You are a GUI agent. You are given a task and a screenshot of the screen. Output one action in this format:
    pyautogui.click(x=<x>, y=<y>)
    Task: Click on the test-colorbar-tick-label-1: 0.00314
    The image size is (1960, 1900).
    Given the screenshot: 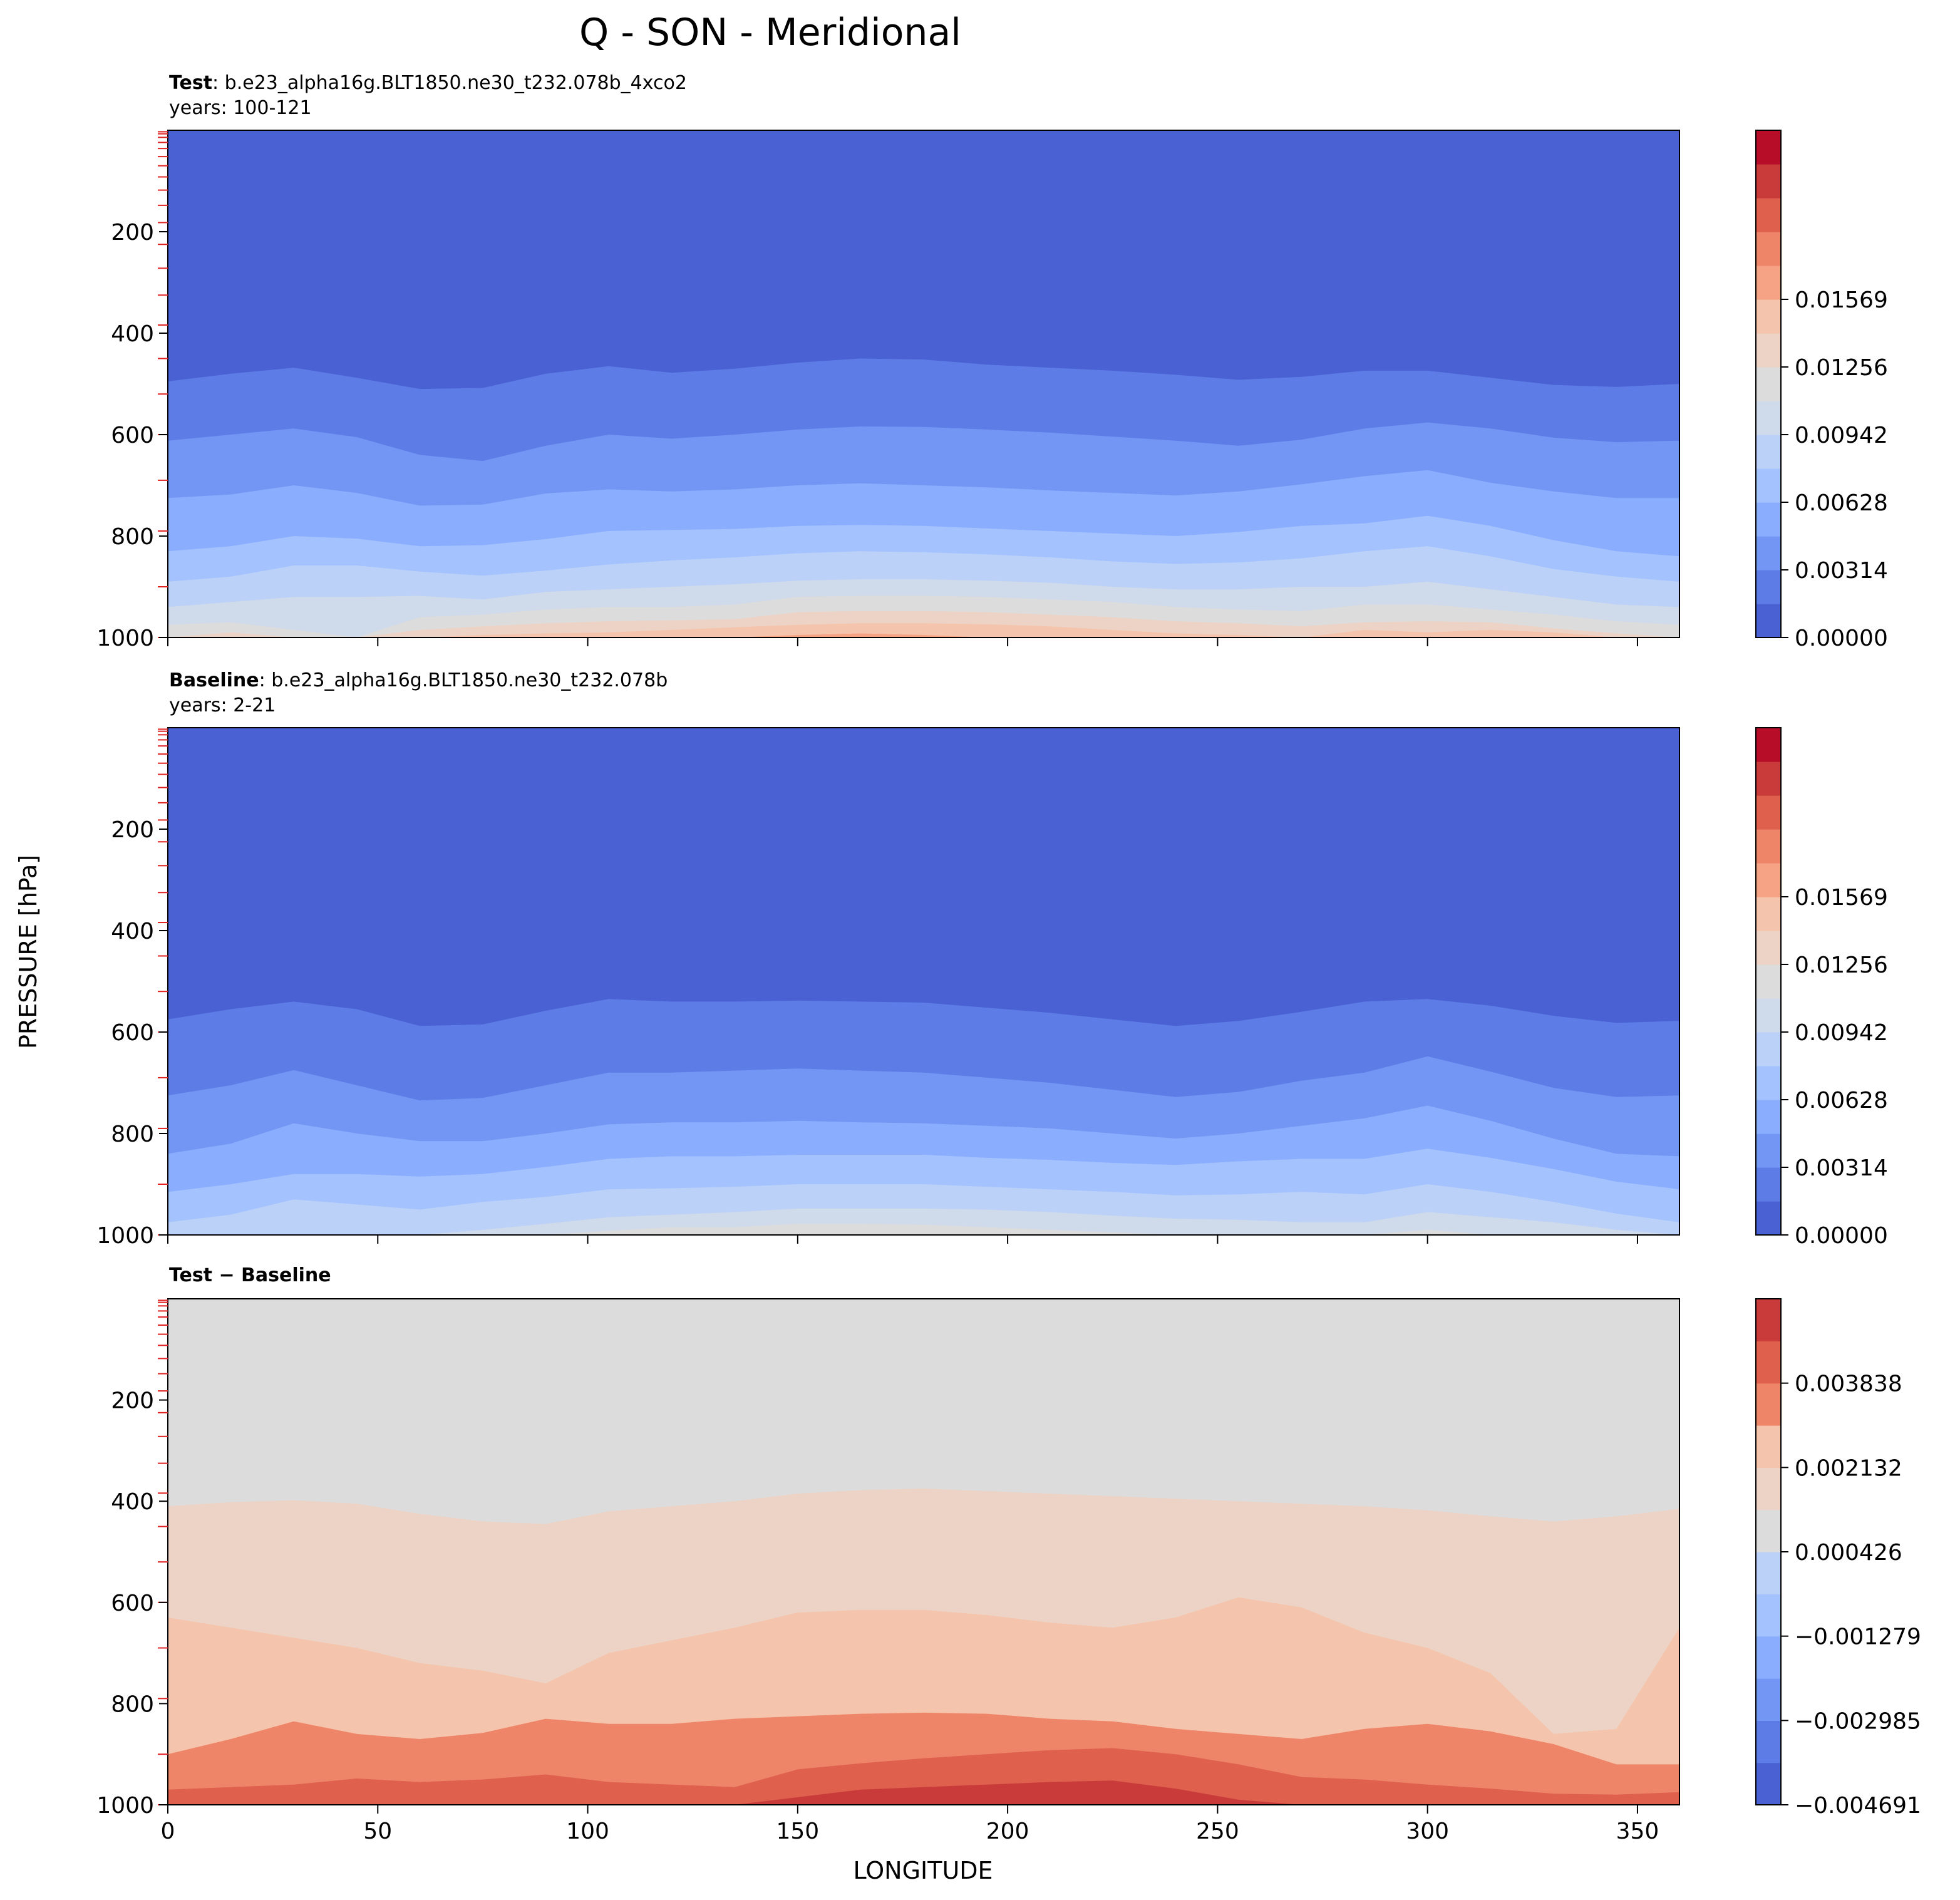 What is the action you would take?
    pyautogui.click(x=1841, y=571)
    